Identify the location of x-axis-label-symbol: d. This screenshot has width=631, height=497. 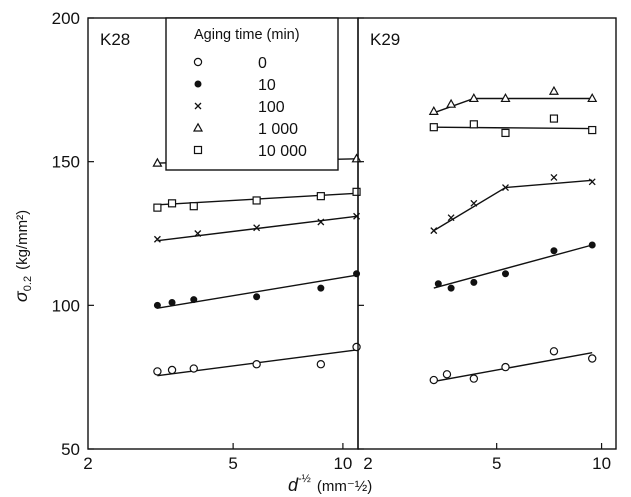
(293, 485).